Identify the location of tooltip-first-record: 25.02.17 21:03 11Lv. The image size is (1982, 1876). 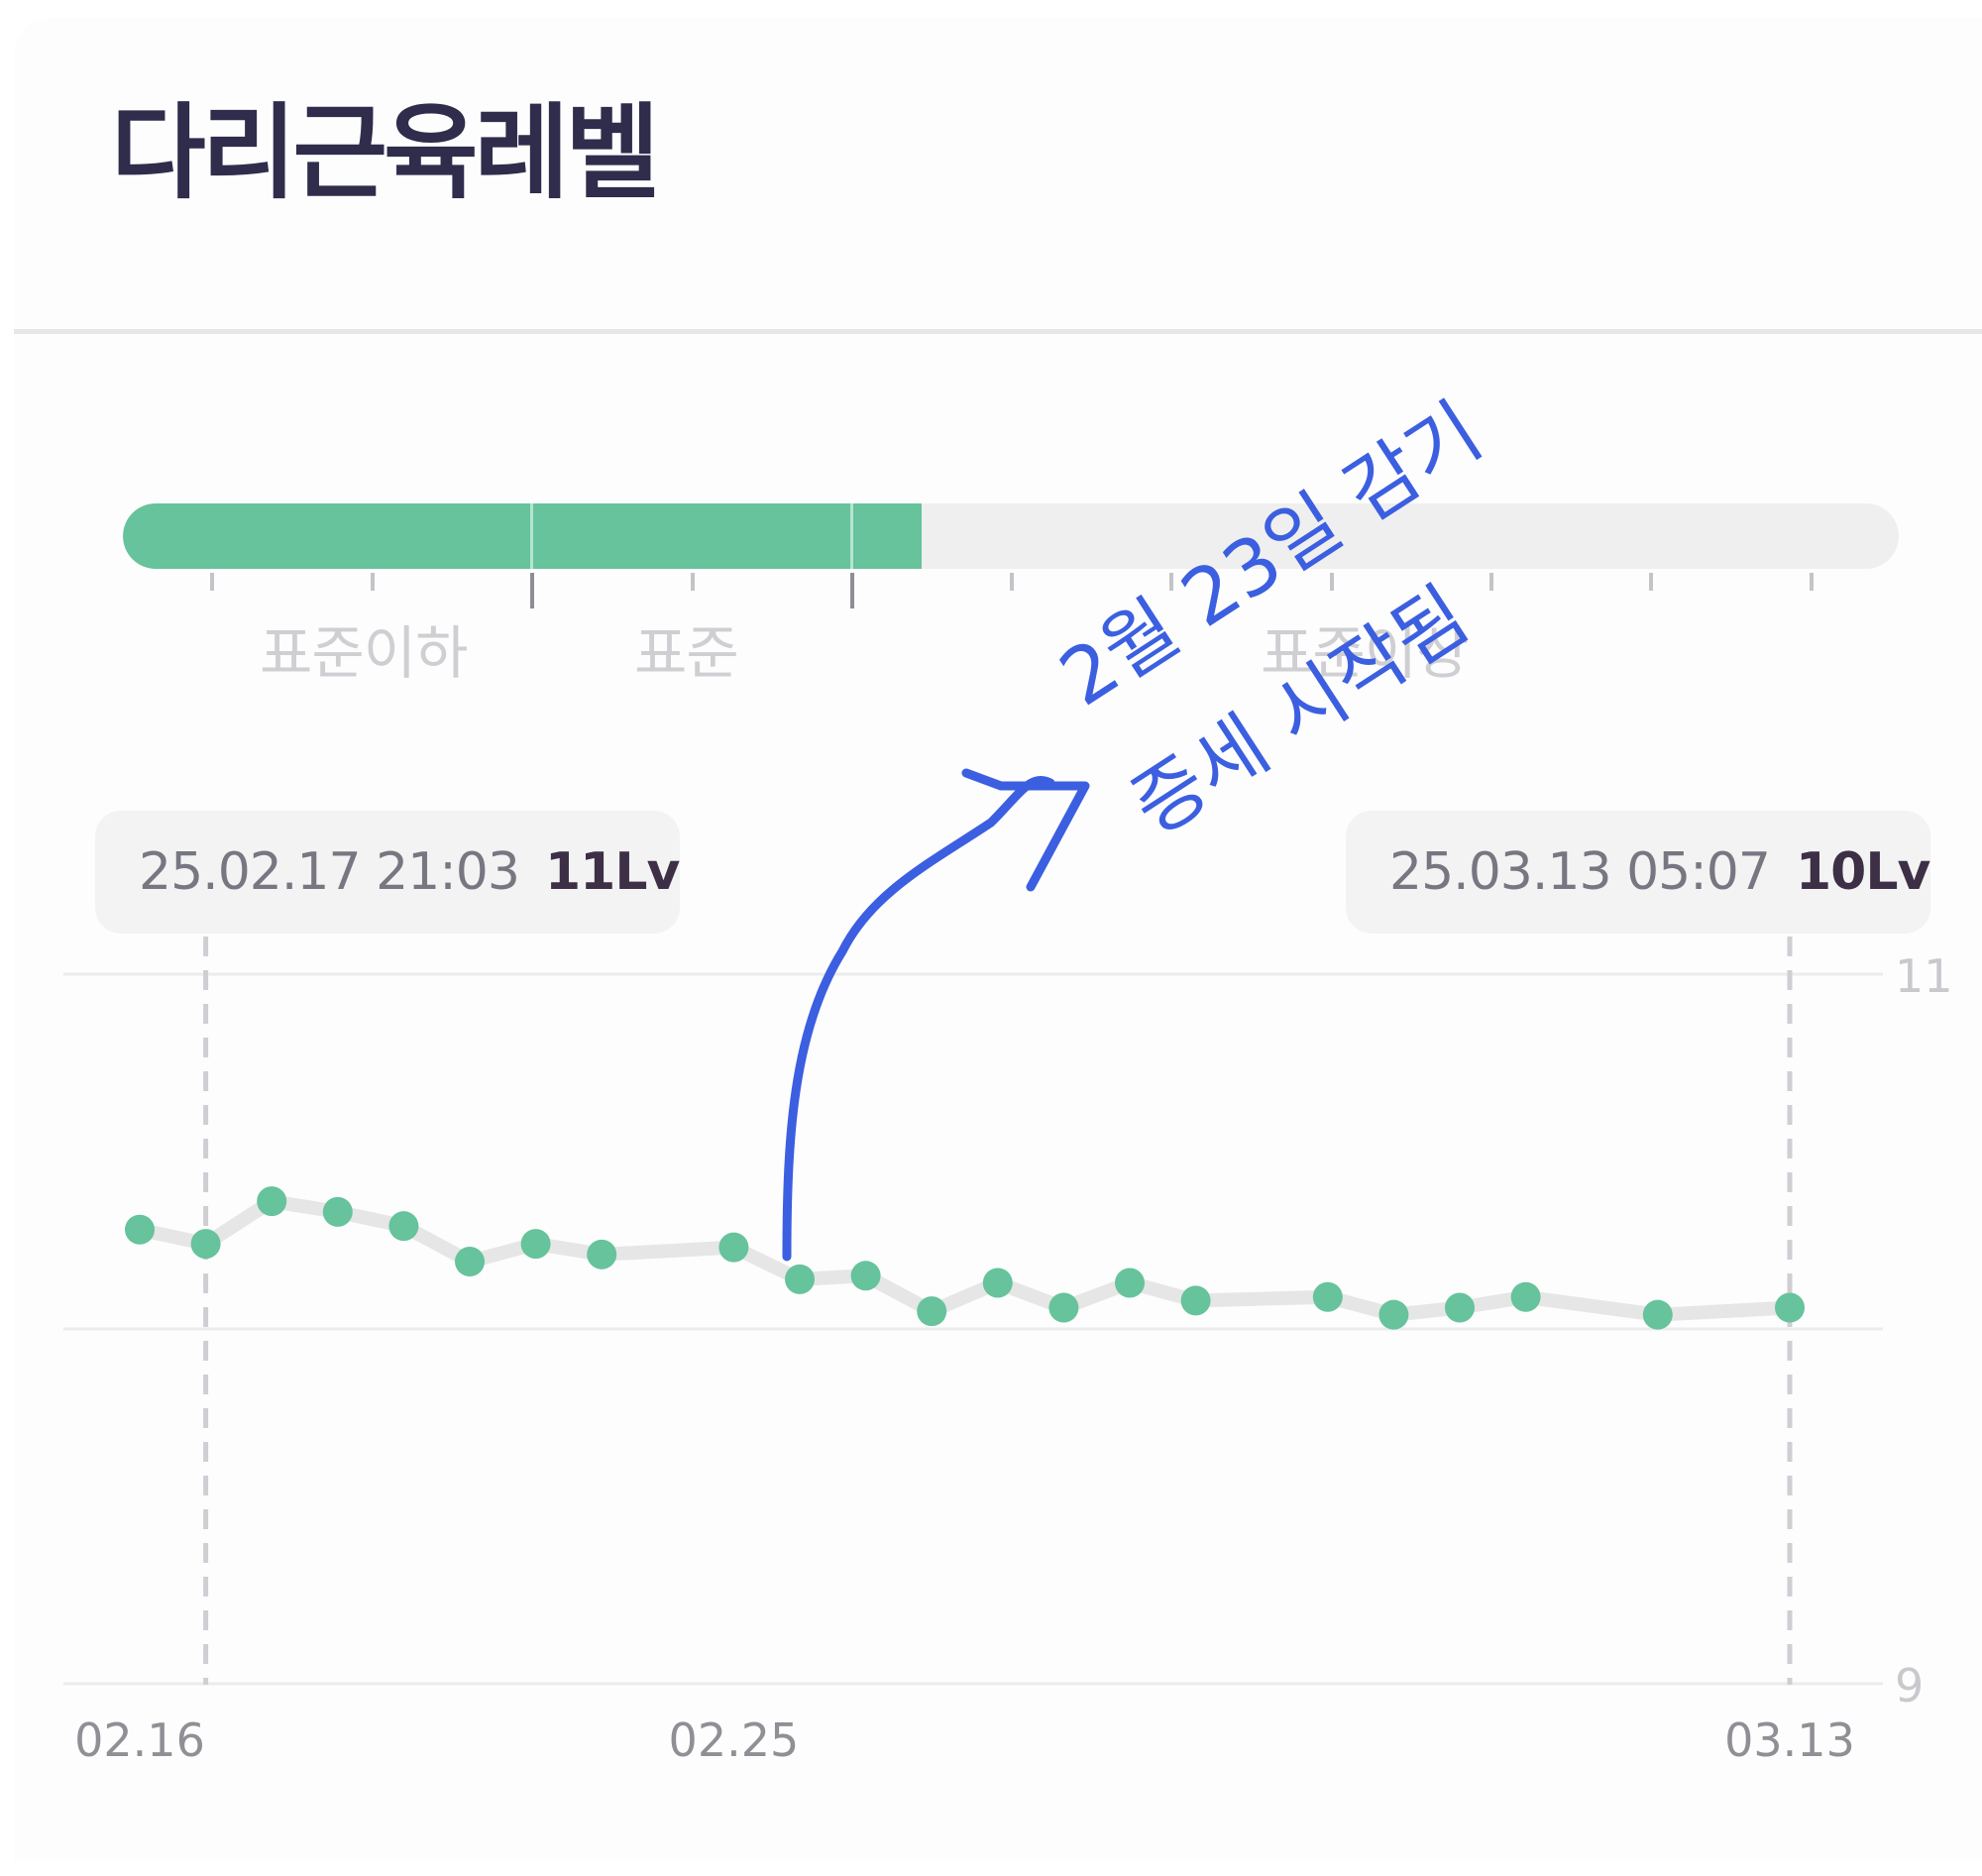
(387, 872).